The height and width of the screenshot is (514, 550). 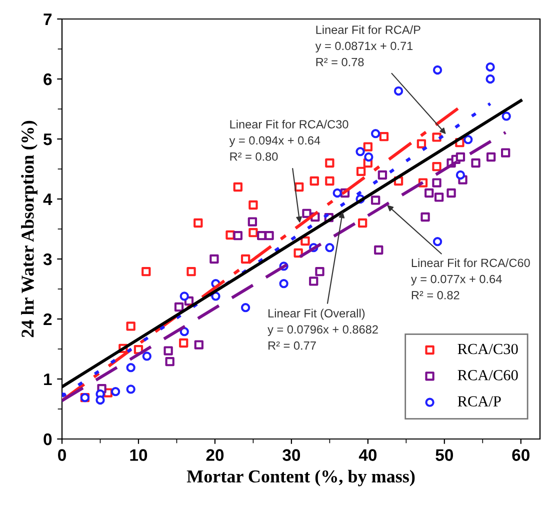 I want to click on x-tick-label: 30, so click(x=291, y=455).